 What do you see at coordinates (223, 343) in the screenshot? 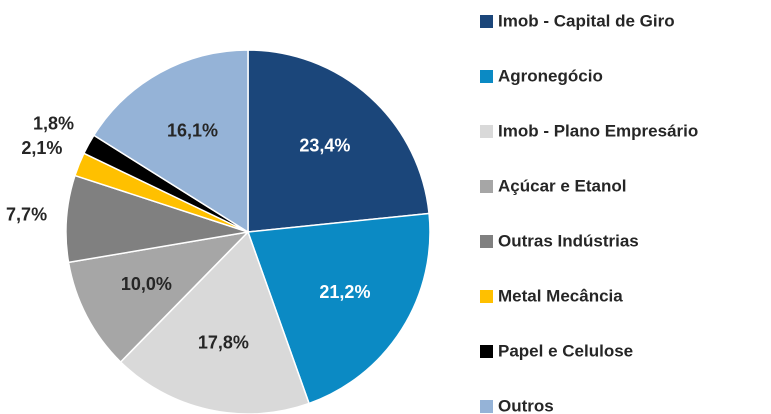
I see `data-label: 17,8%` at bounding box center [223, 343].